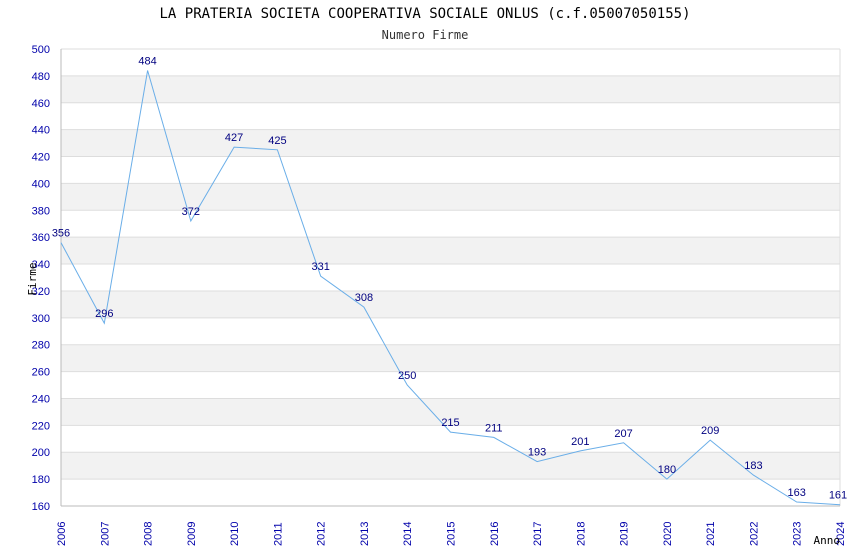 The width and height of the screenshot is (850, 550). I want to click on data-label: 425, so click(277, 141).